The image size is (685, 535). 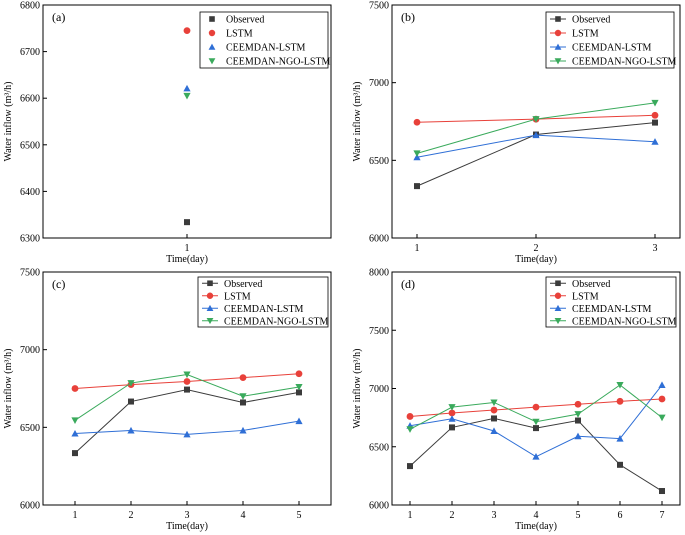 I want to click on y-tick-label: 7500, so click(x=379, y=6).